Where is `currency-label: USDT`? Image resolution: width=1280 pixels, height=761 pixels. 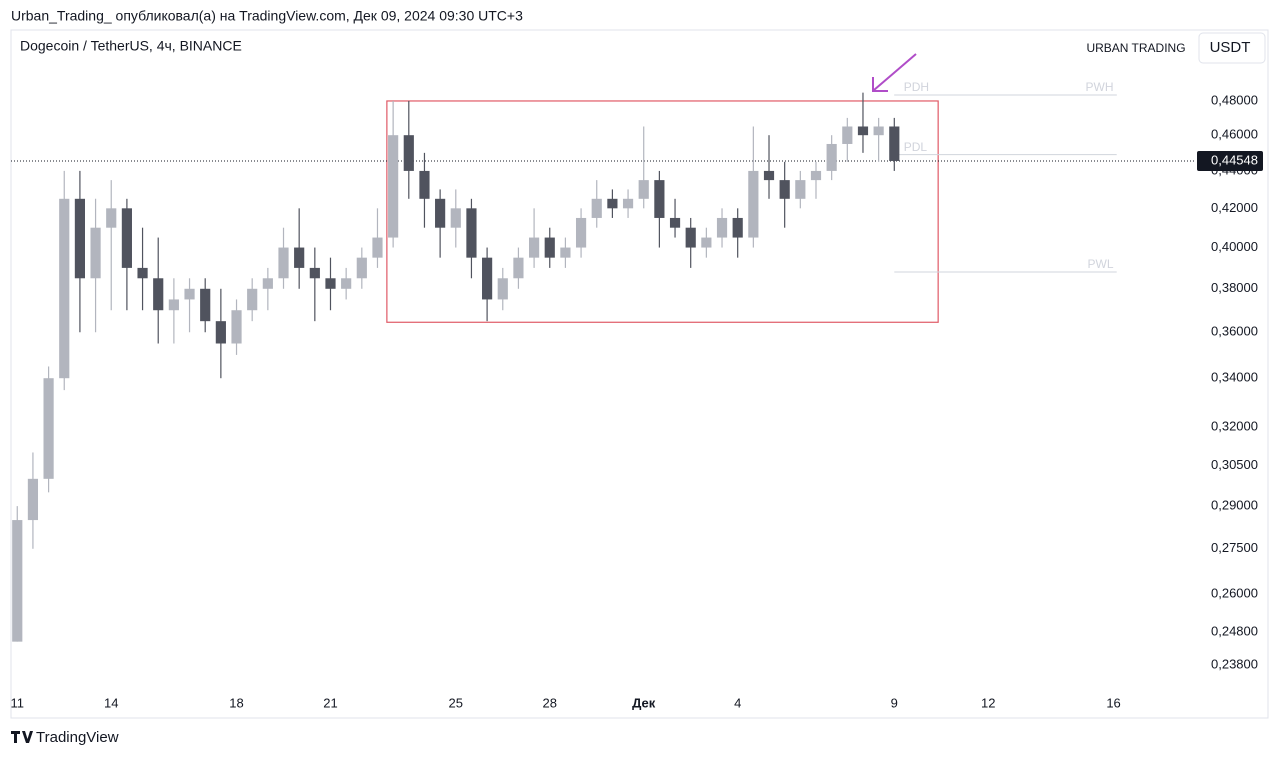
currency-label: USDT is located at coordinates (1230, 47).